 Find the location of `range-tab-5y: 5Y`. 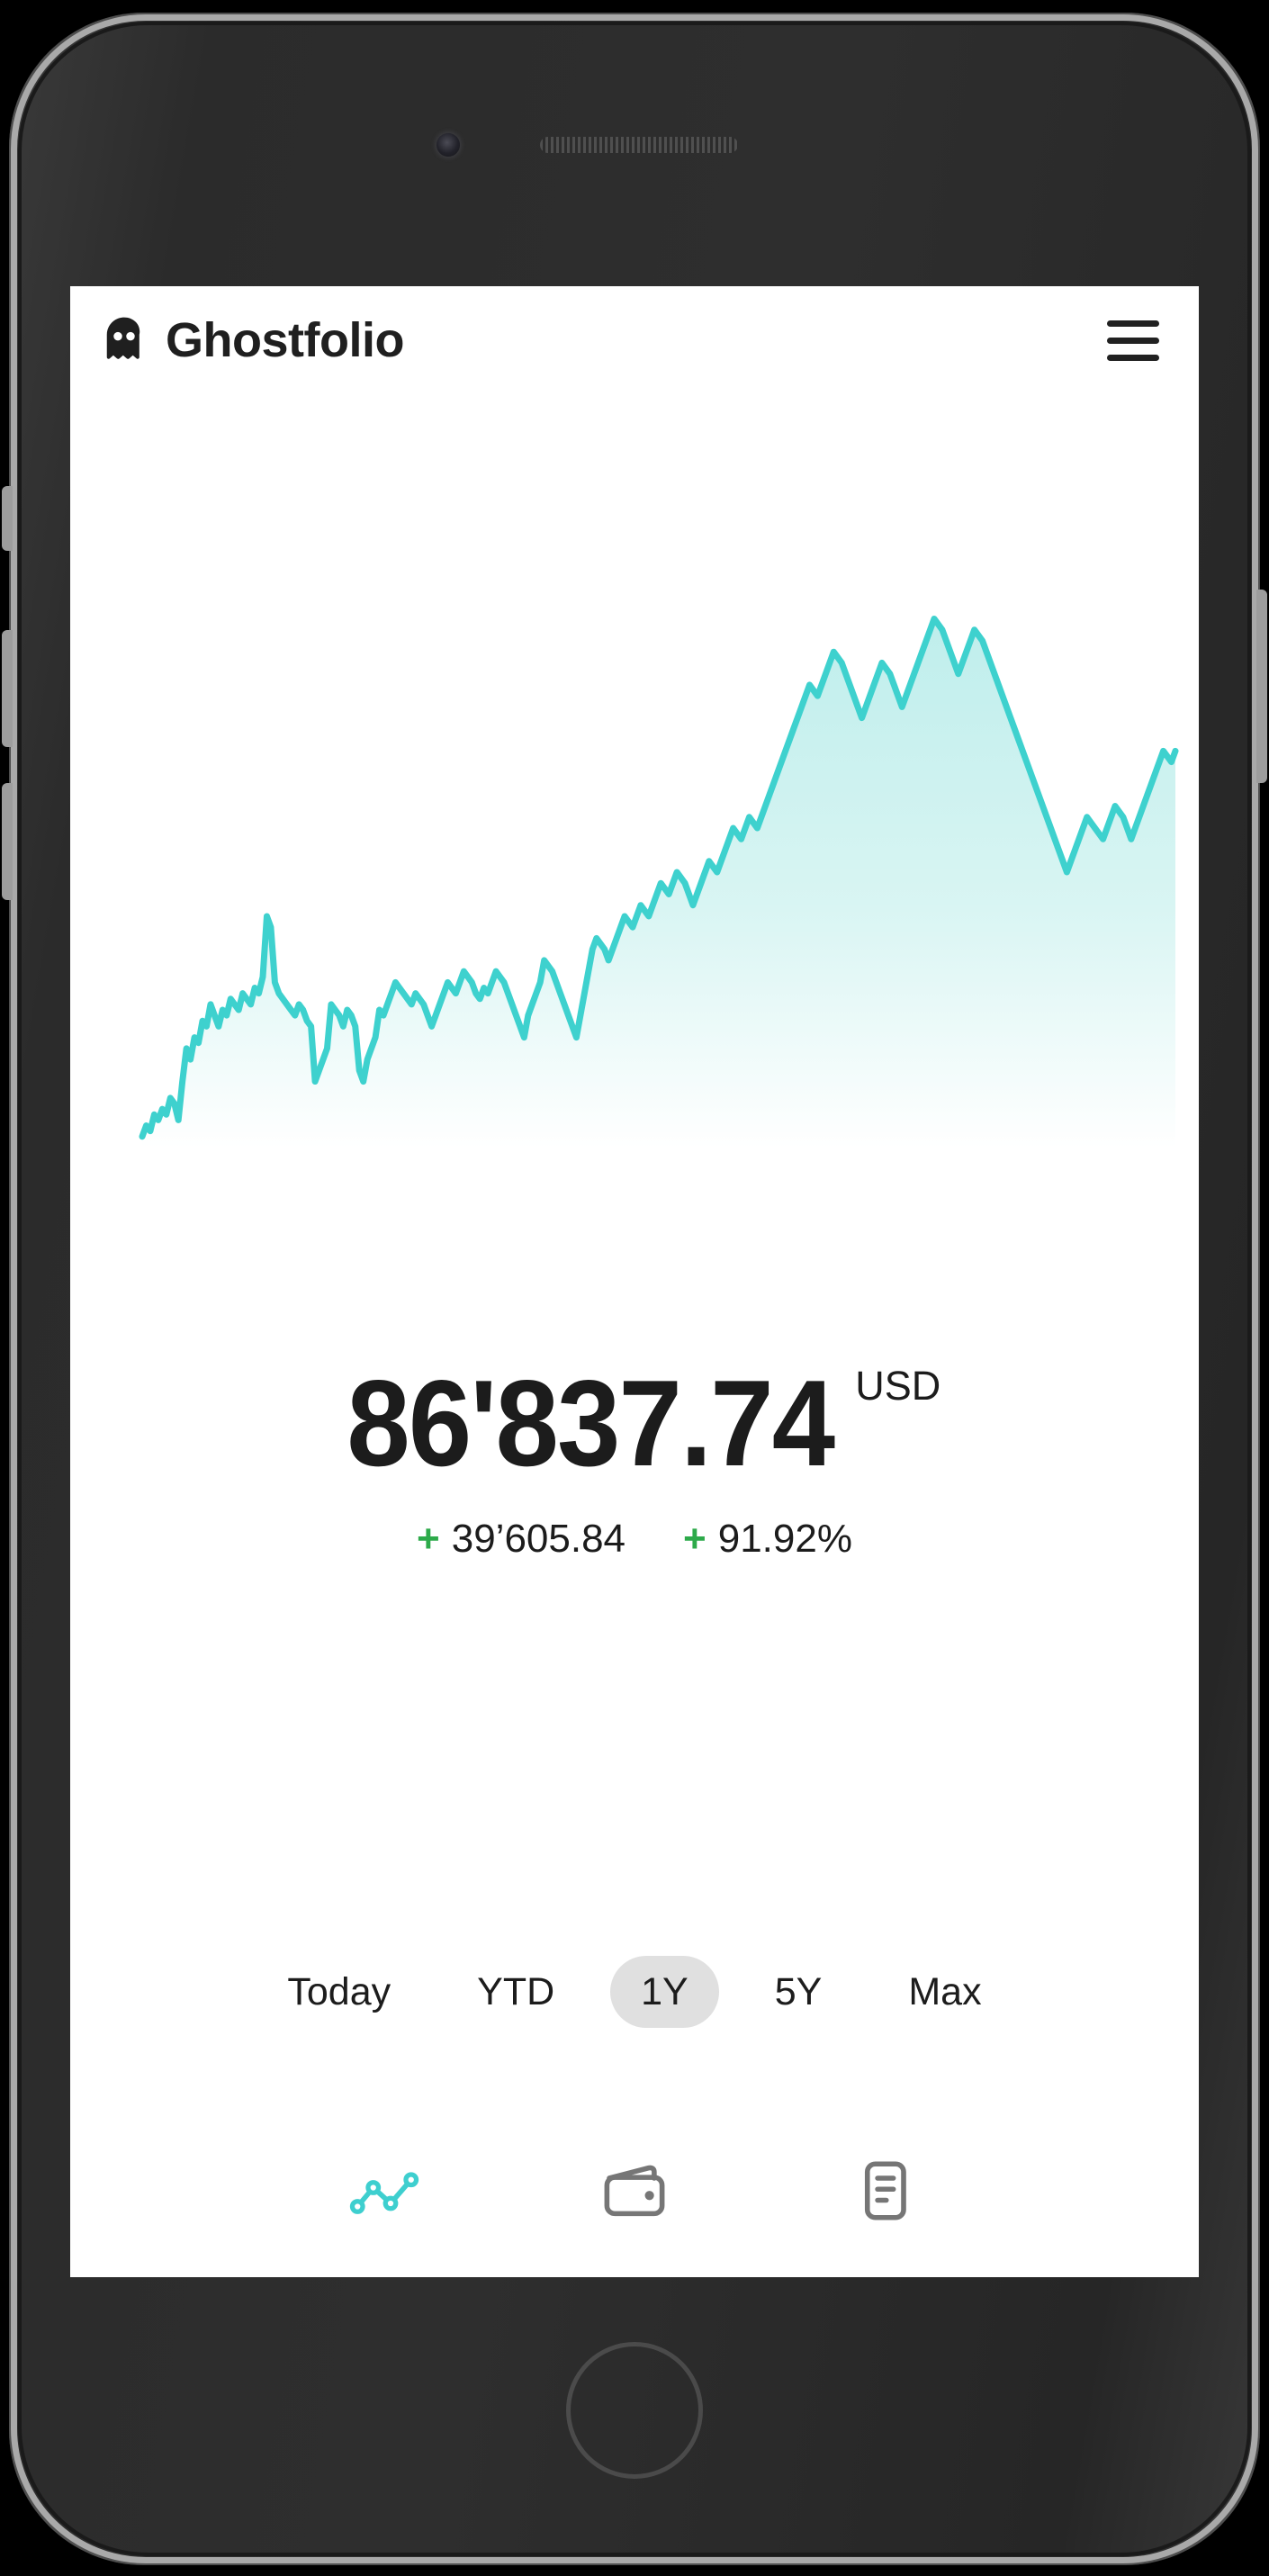

range-tab-5y: 5Y is located at coordinates (799, 1992).